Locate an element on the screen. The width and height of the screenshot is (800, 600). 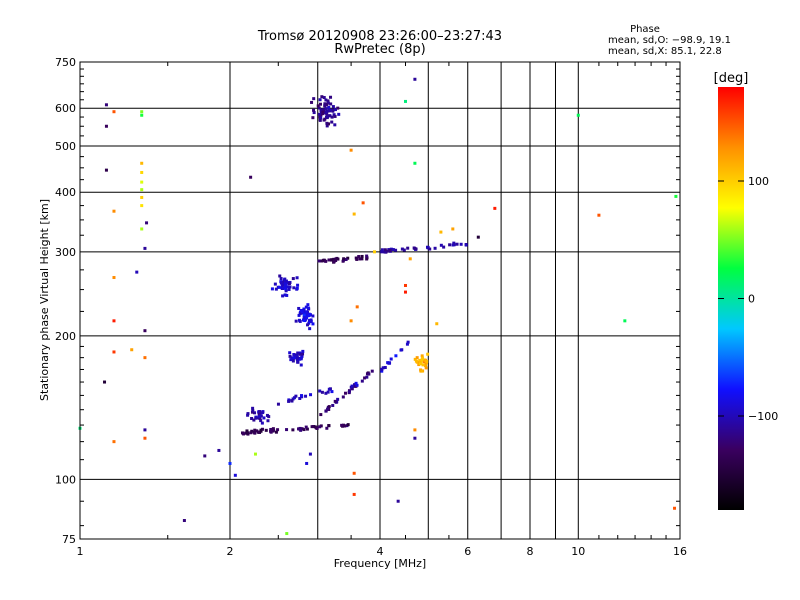
colorbar-label: [deg] is located at coordinates (731, 78).